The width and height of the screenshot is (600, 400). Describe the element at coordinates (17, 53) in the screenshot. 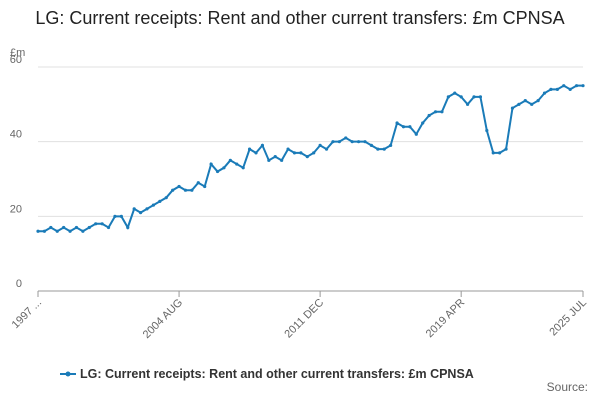

I see `y-axis-label: £m` at that location.